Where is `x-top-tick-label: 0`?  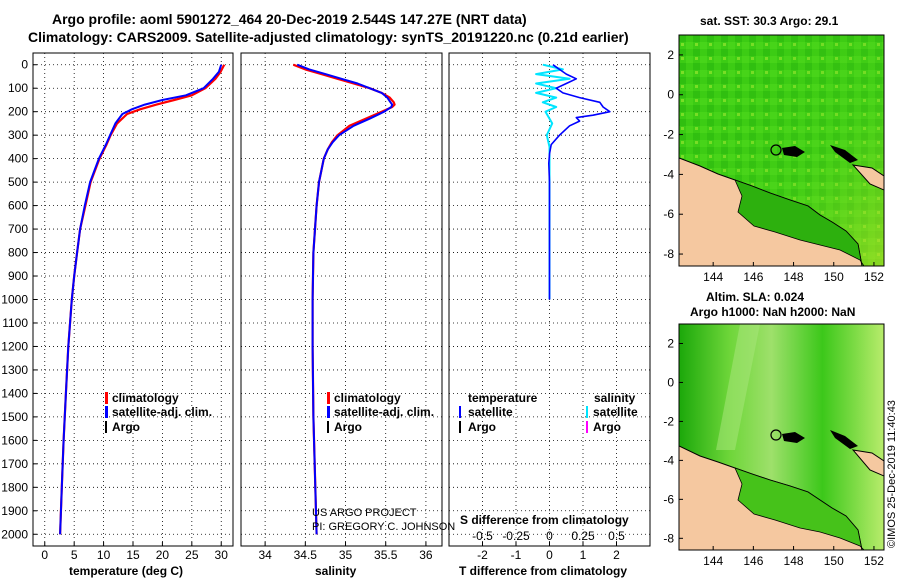 x-top-tick-label: 0 is located at coordinates (549, 536).